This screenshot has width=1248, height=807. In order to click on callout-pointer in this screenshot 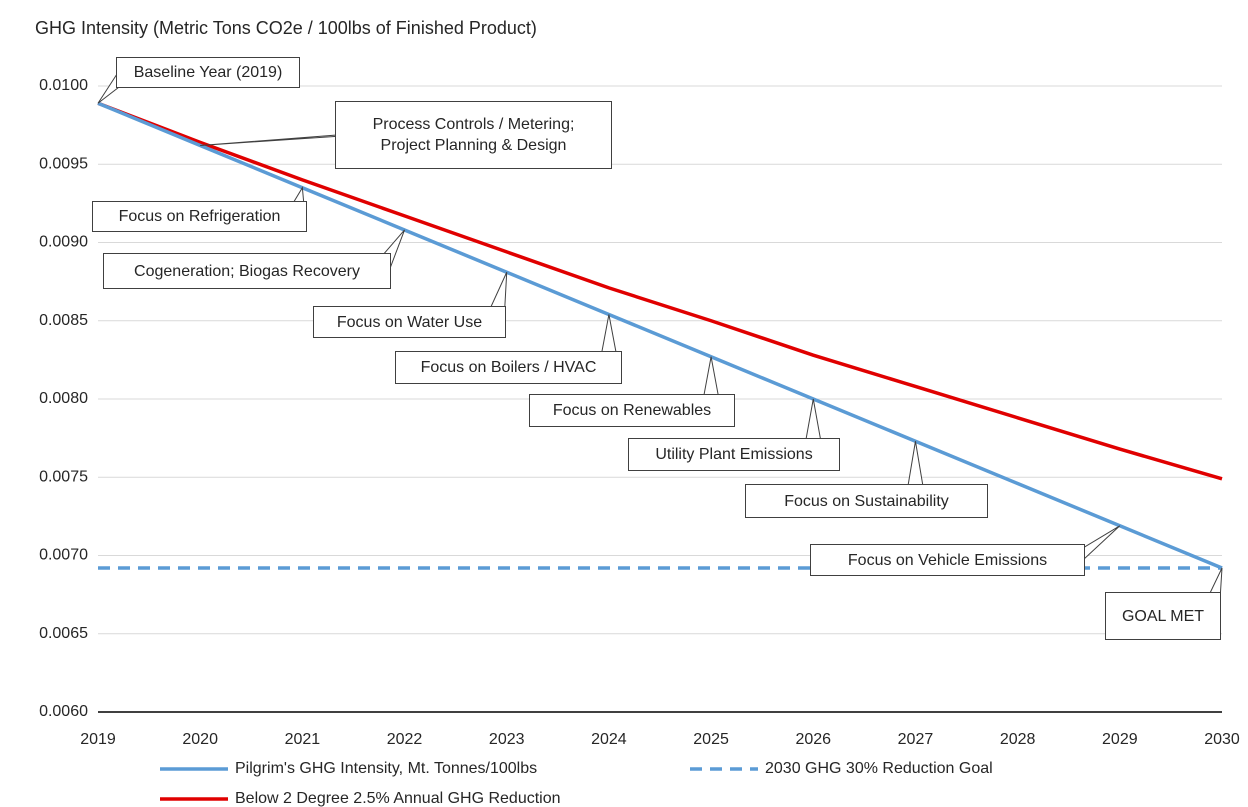, I will do `click(279, 140)`.